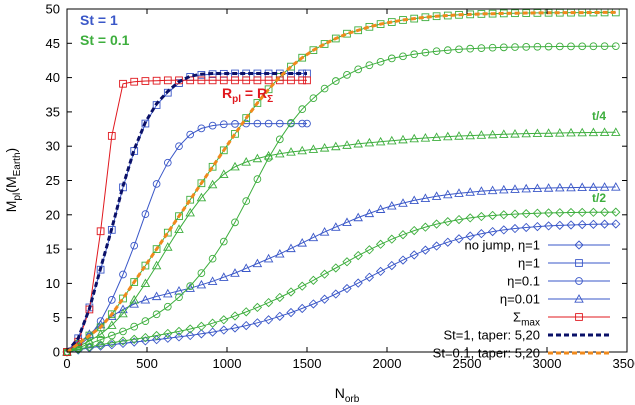 The image size is (635, 405). What do you see at coordinates (307, 363) in the screenshot?
I see `x-tick-label: 1500` at bounding box center [307, 363].